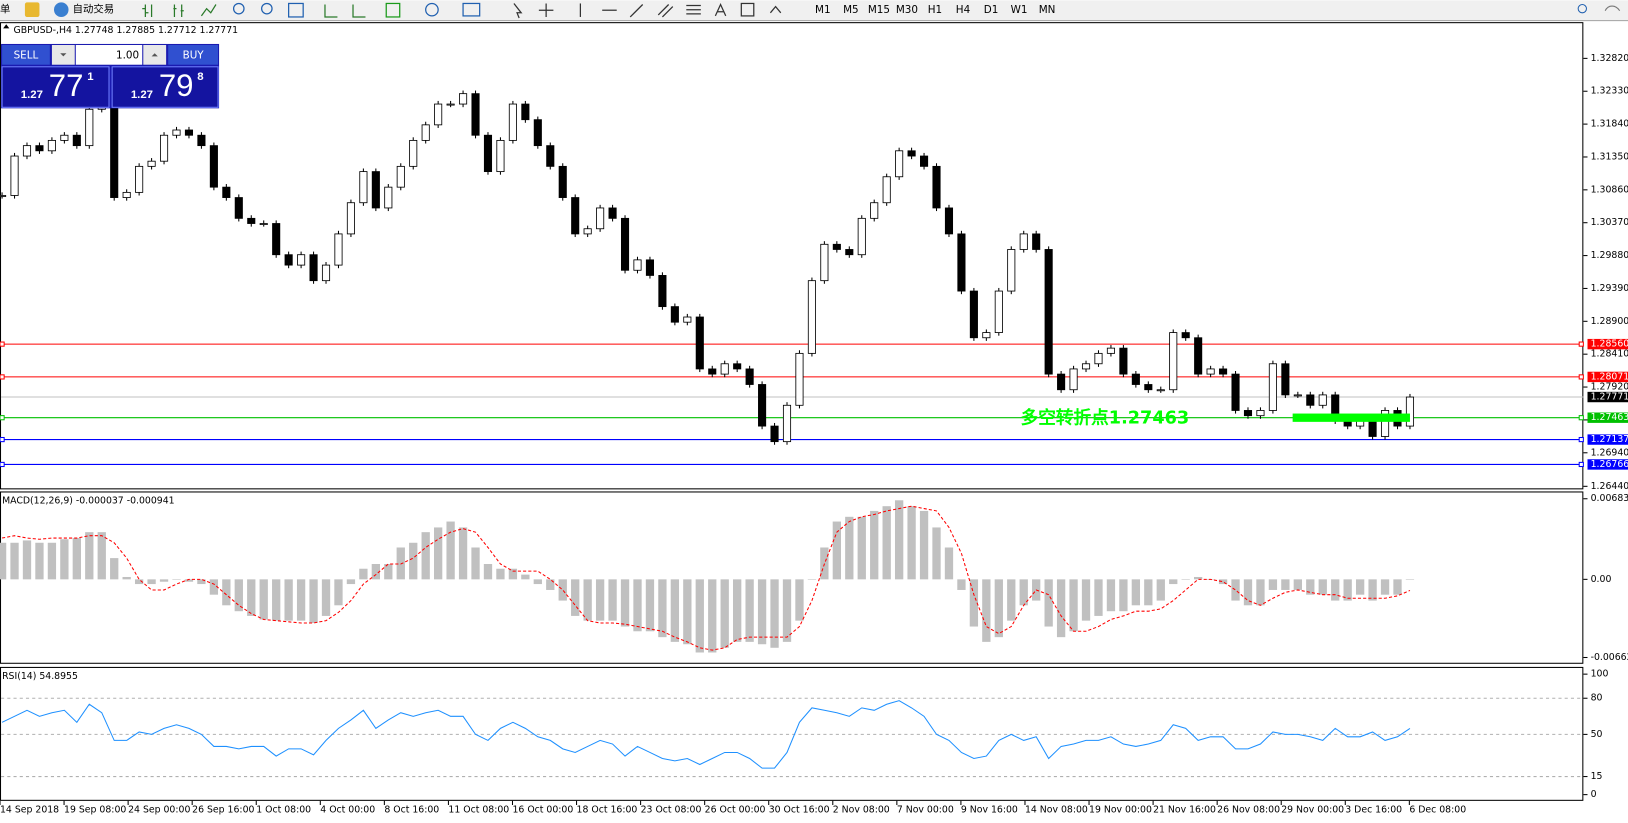 This screenshot has width=1628, height=823. I want to click on zone-bar, so click(1351, 417).